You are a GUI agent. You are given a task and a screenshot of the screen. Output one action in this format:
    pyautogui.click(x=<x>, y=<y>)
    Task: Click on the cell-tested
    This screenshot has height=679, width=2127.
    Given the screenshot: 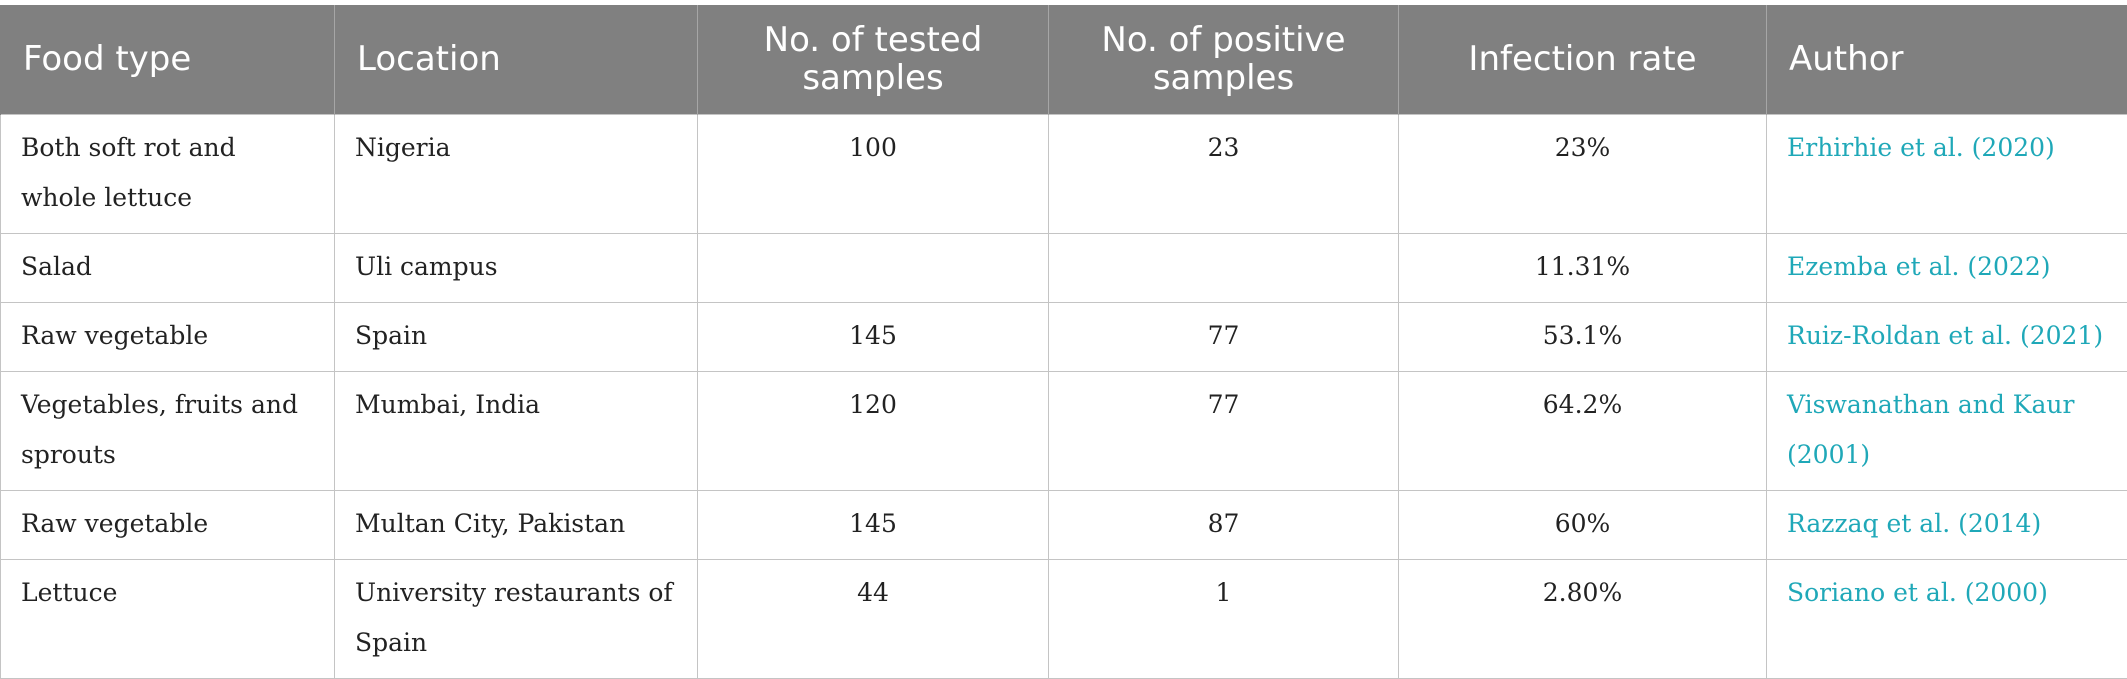 What is the action you would take?
    pyautogui.click(x=873, y=267)
    